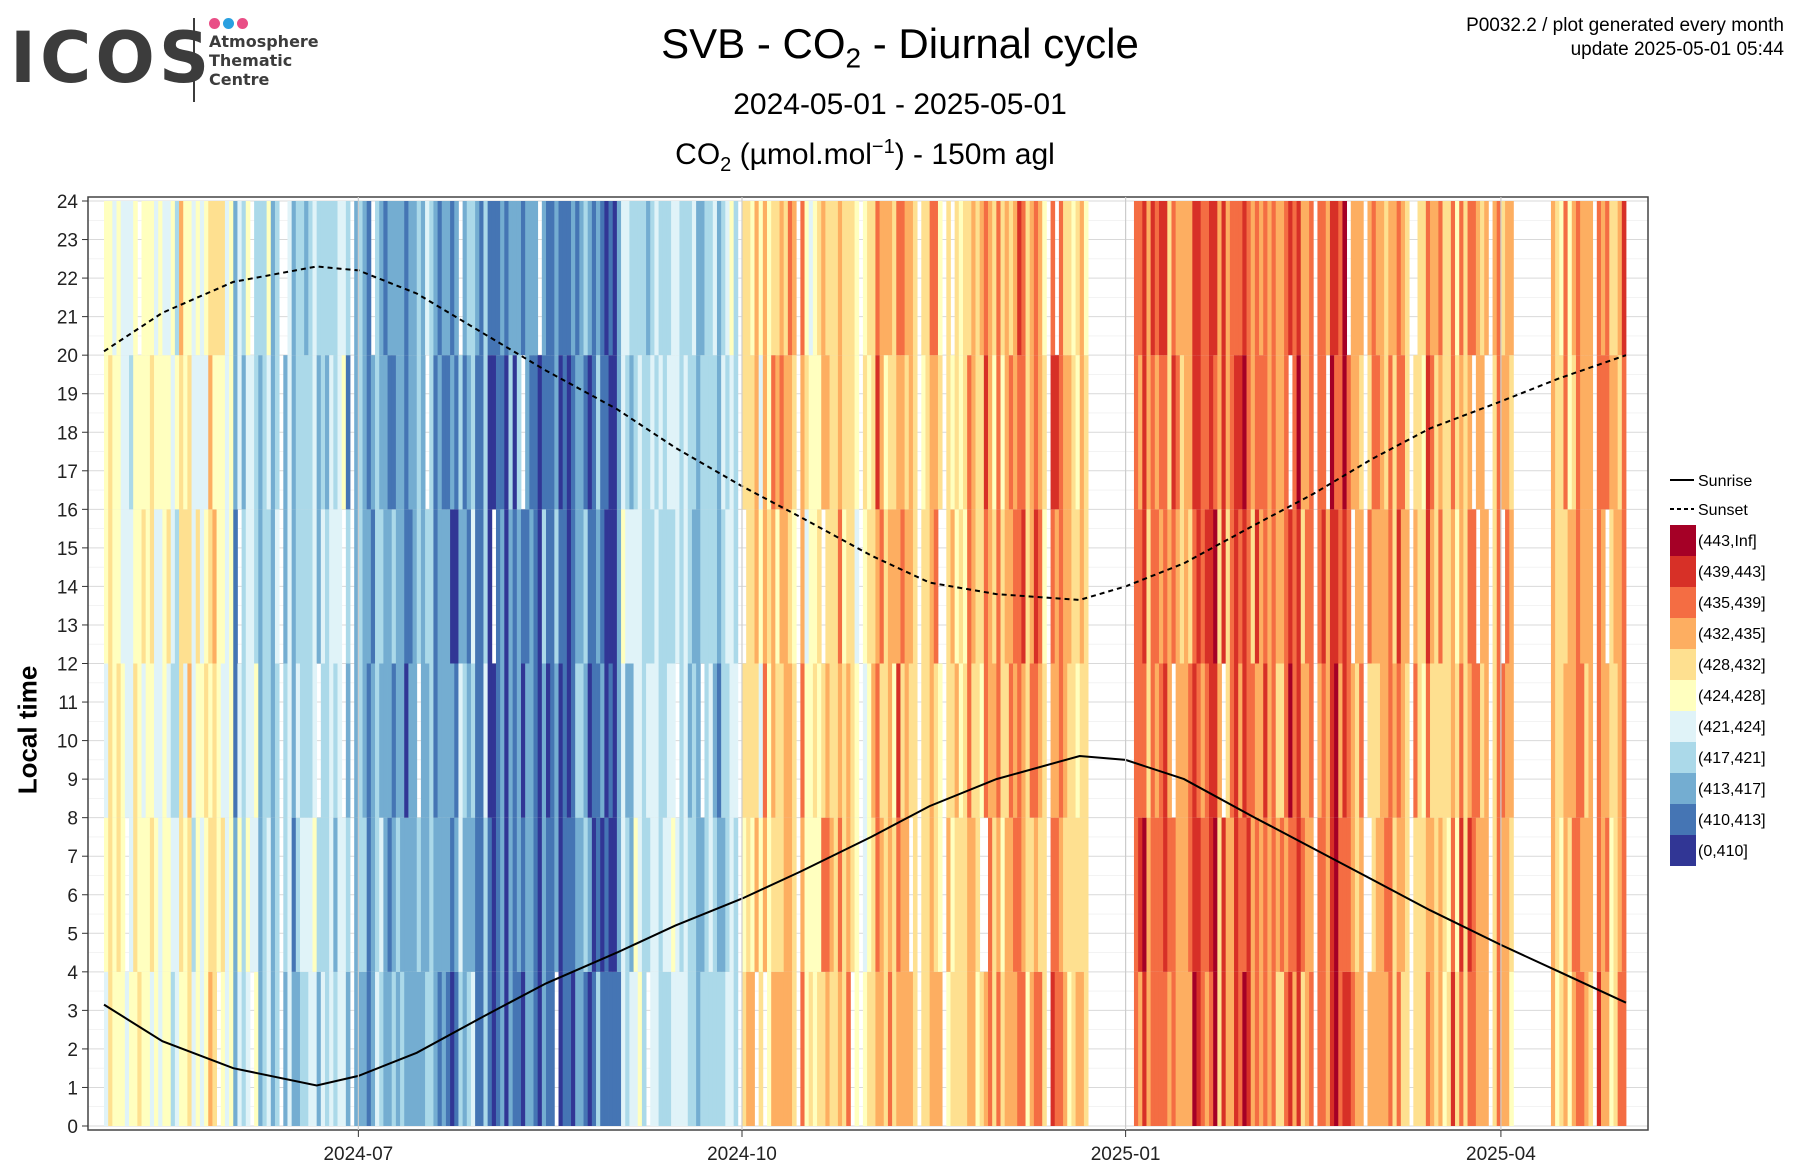  I want to click on legend-swatch, so click(1683, 664).